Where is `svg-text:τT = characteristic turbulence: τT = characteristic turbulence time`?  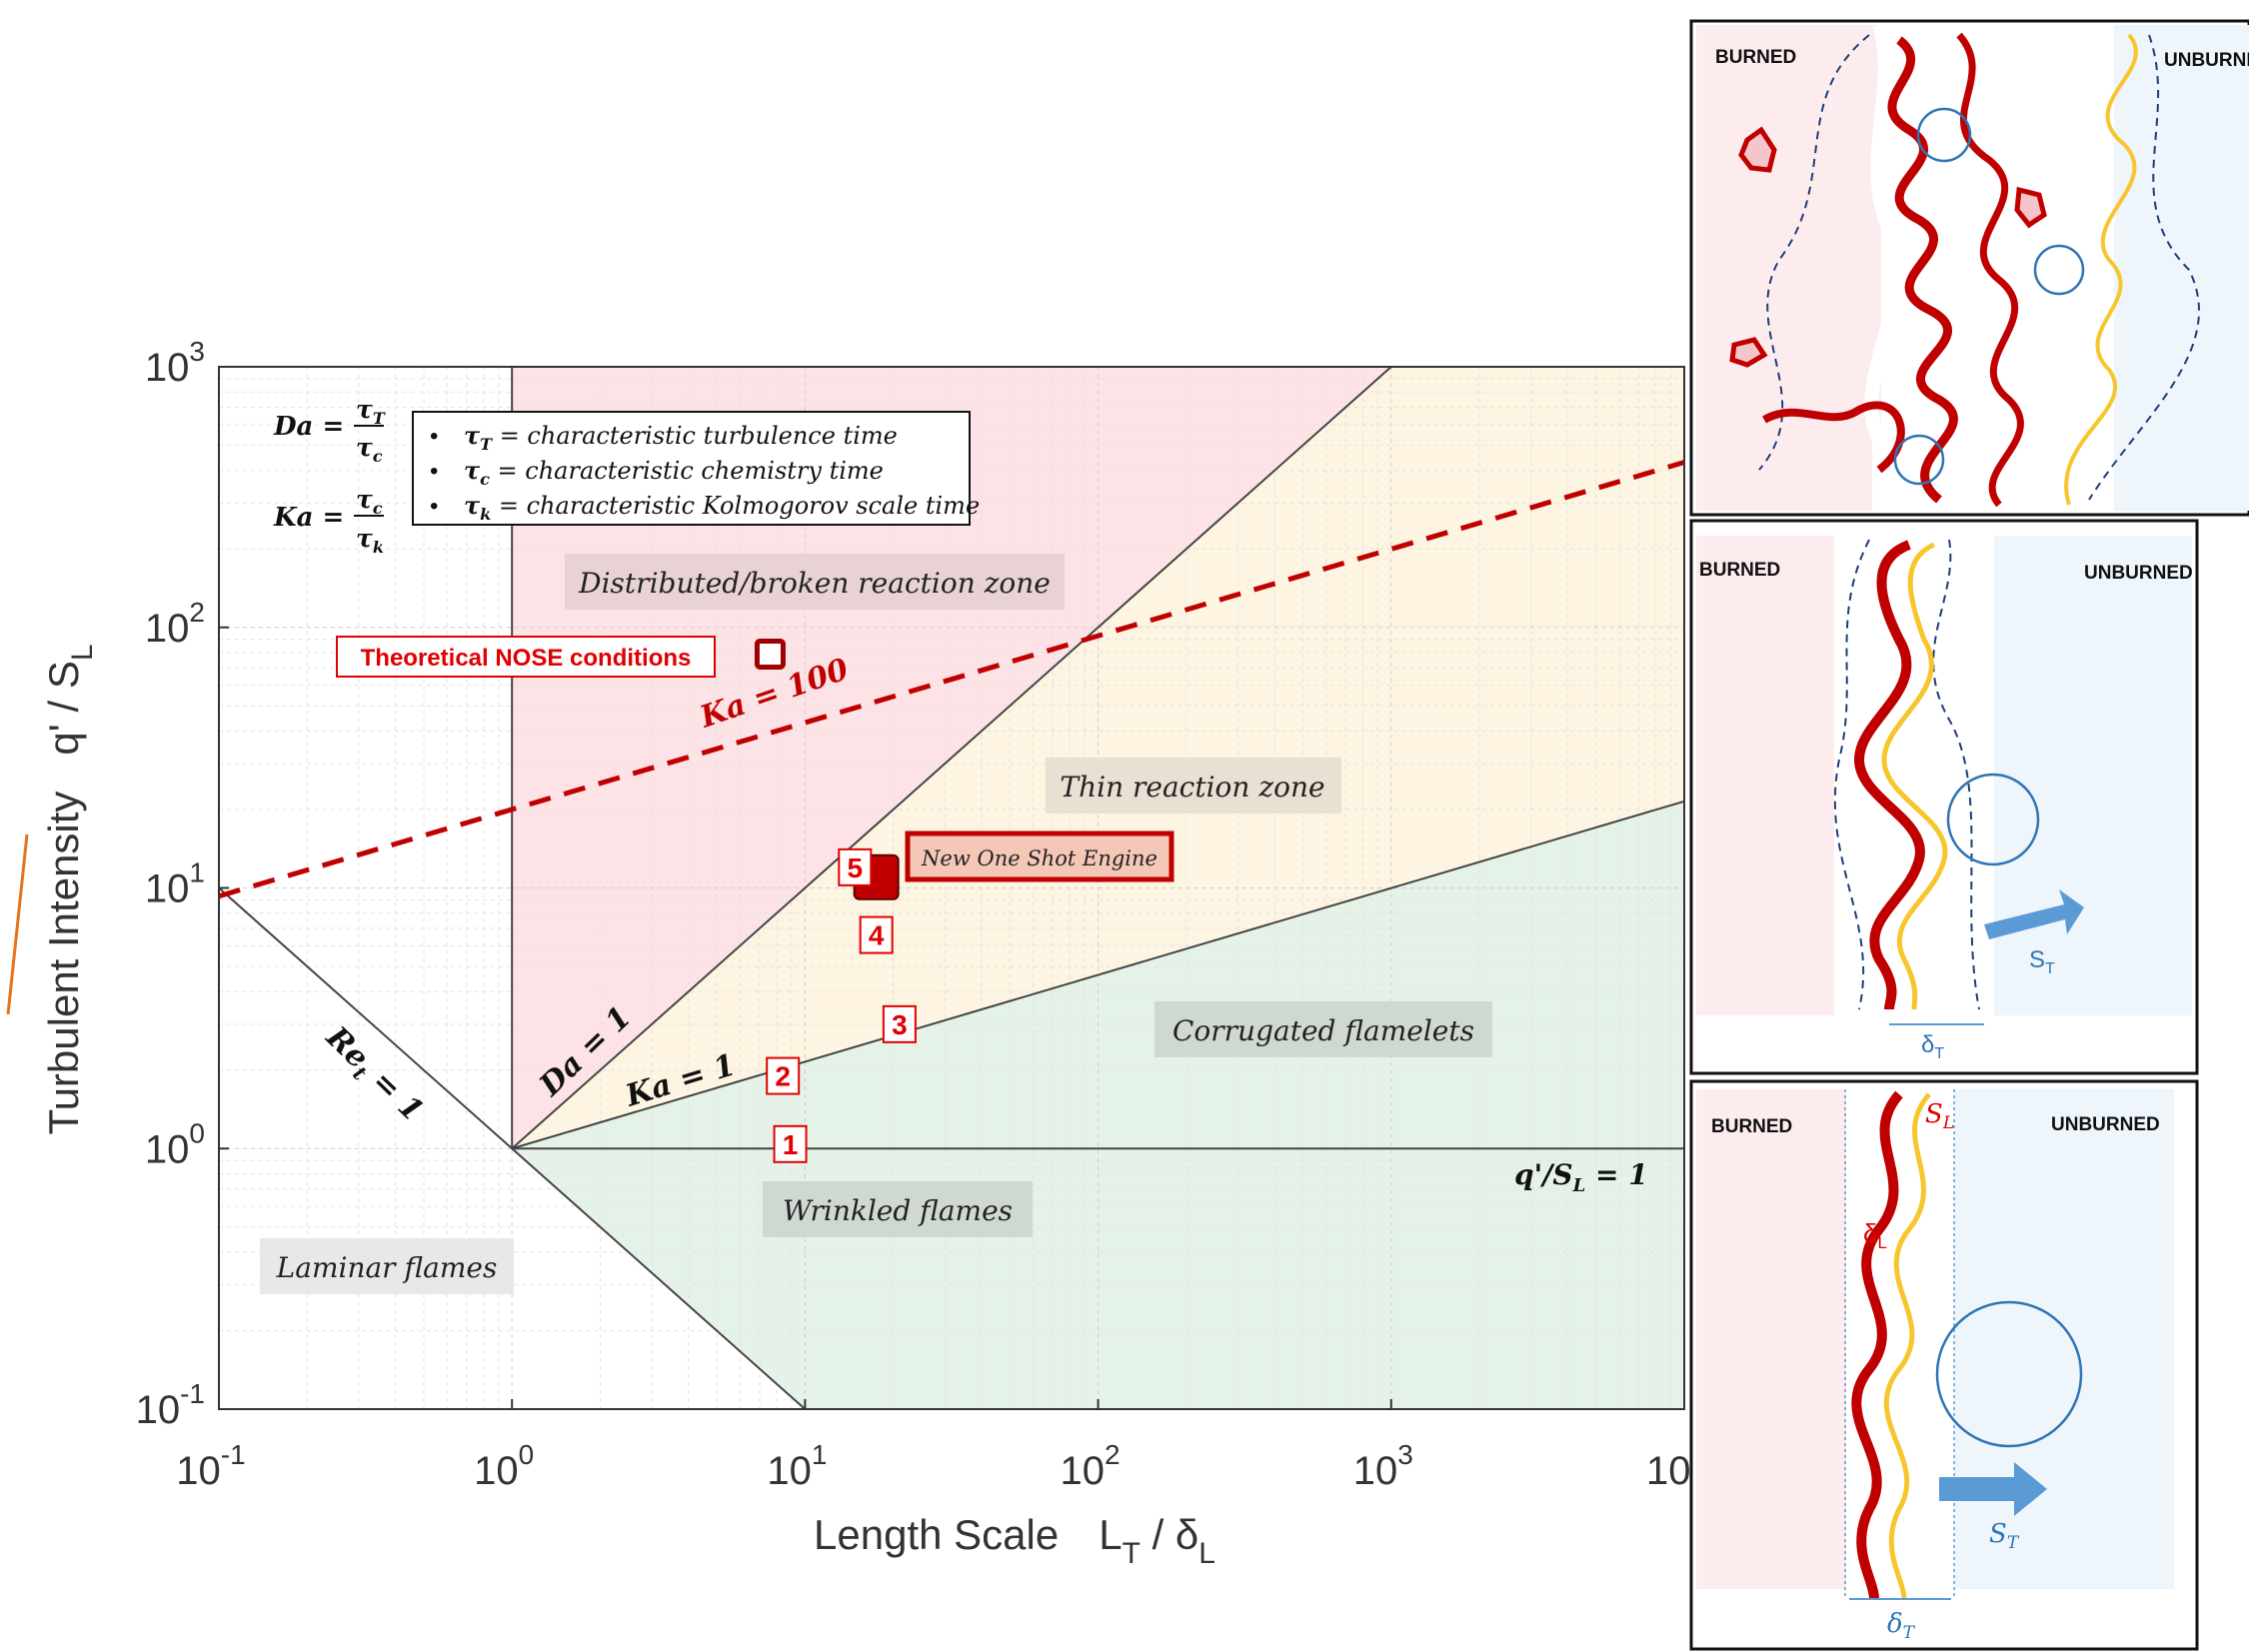 svg-text:τT = characteristic turbulence: τT = characteristic turbulence time is located at coordinates (681, 438).